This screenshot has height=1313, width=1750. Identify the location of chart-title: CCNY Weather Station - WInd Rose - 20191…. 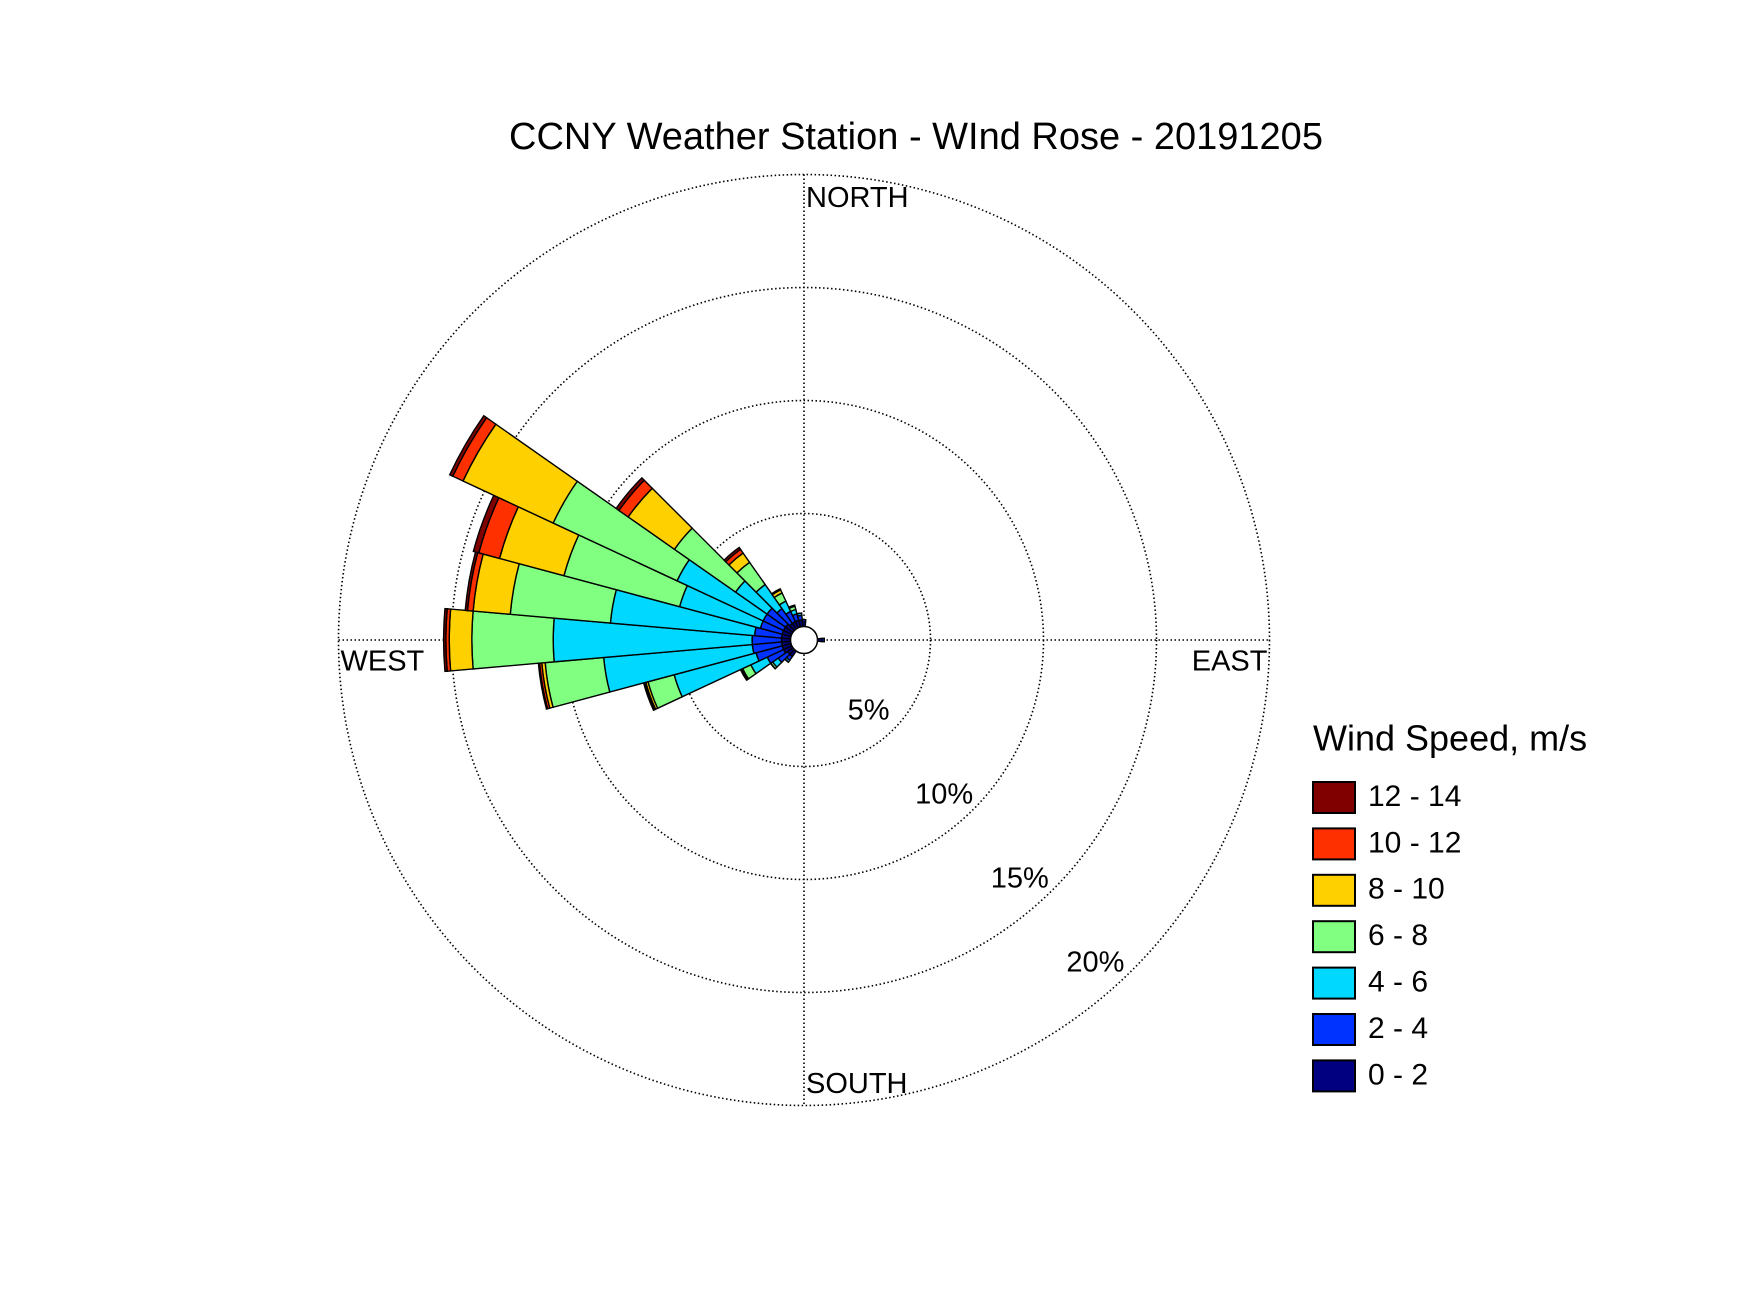
(916, 137).